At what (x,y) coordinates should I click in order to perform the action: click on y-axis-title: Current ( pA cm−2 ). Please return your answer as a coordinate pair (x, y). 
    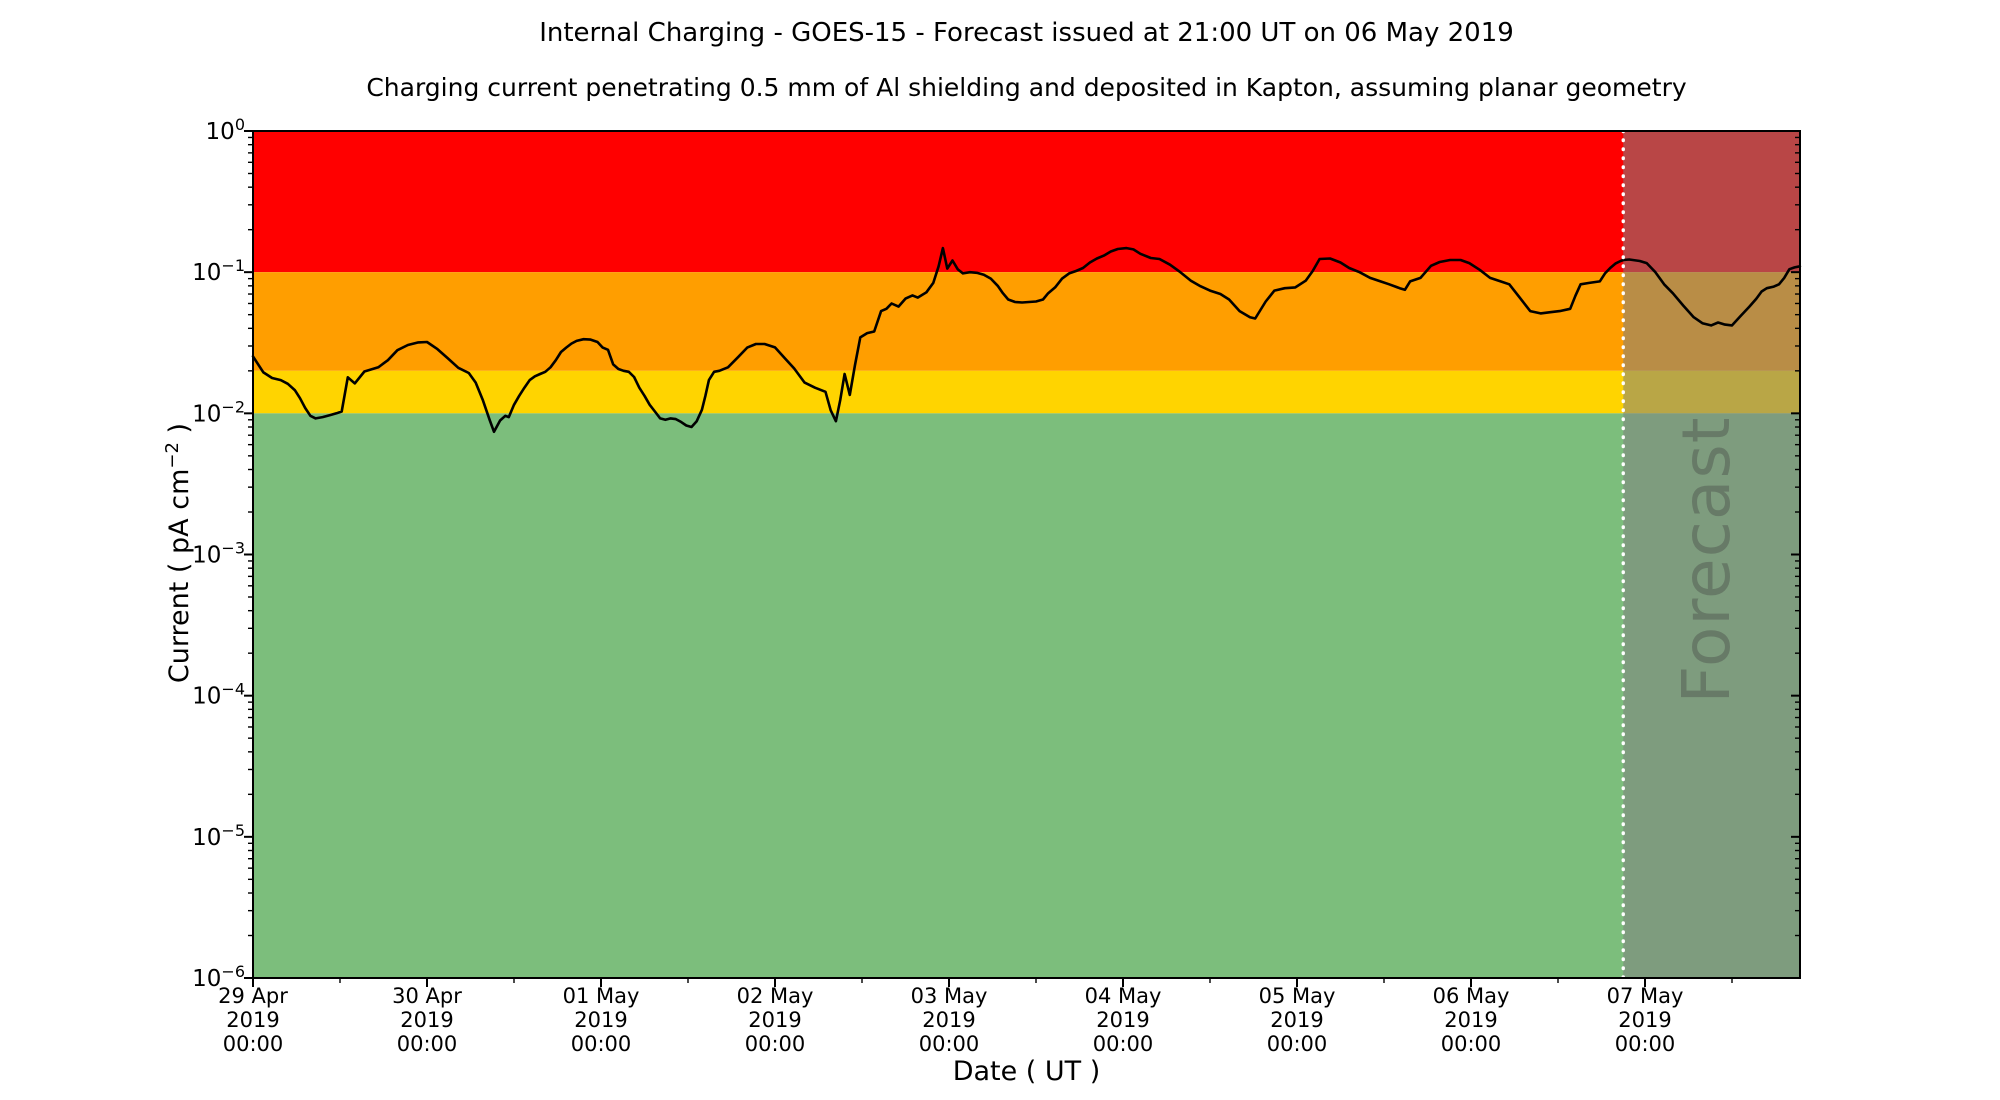
    Looking at the image, I should click on (174, 553).